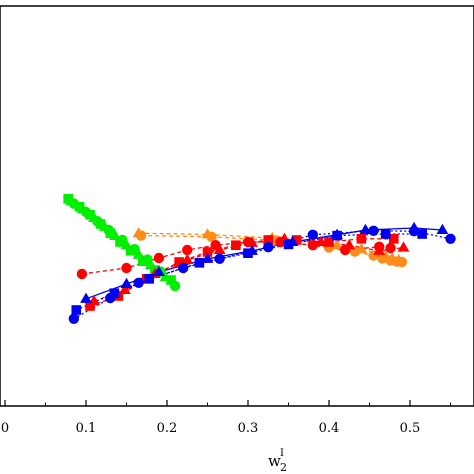 The image size is (474, 474). Describe the element at coordinates (282, 453) in the screenshot. I see `x-axis-label-superscript: I` at that location.